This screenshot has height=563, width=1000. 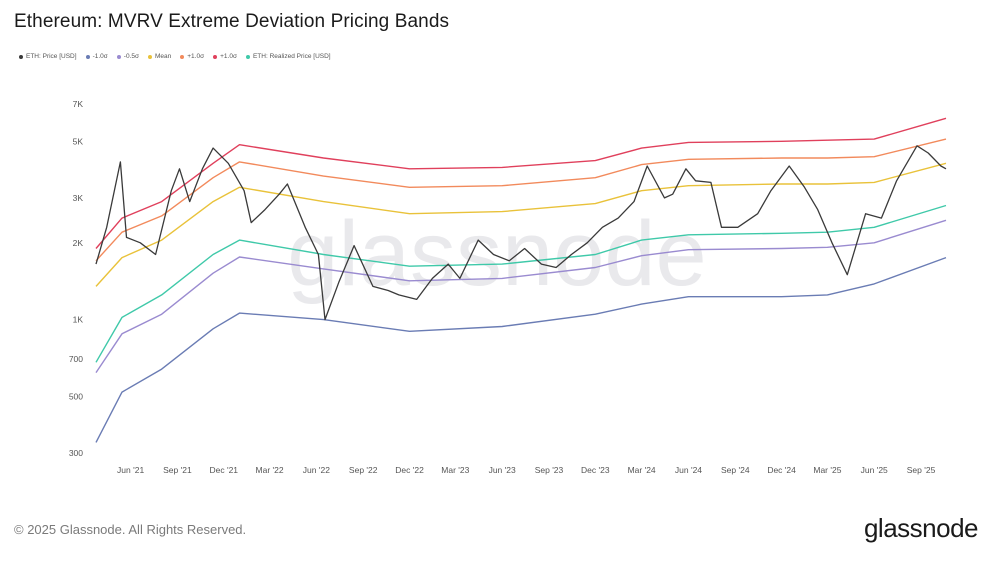 What do you see at coordinates (78, 141) in the screenshot?
I see `y-tick-label: 5K` at bounding box center [78, 141].